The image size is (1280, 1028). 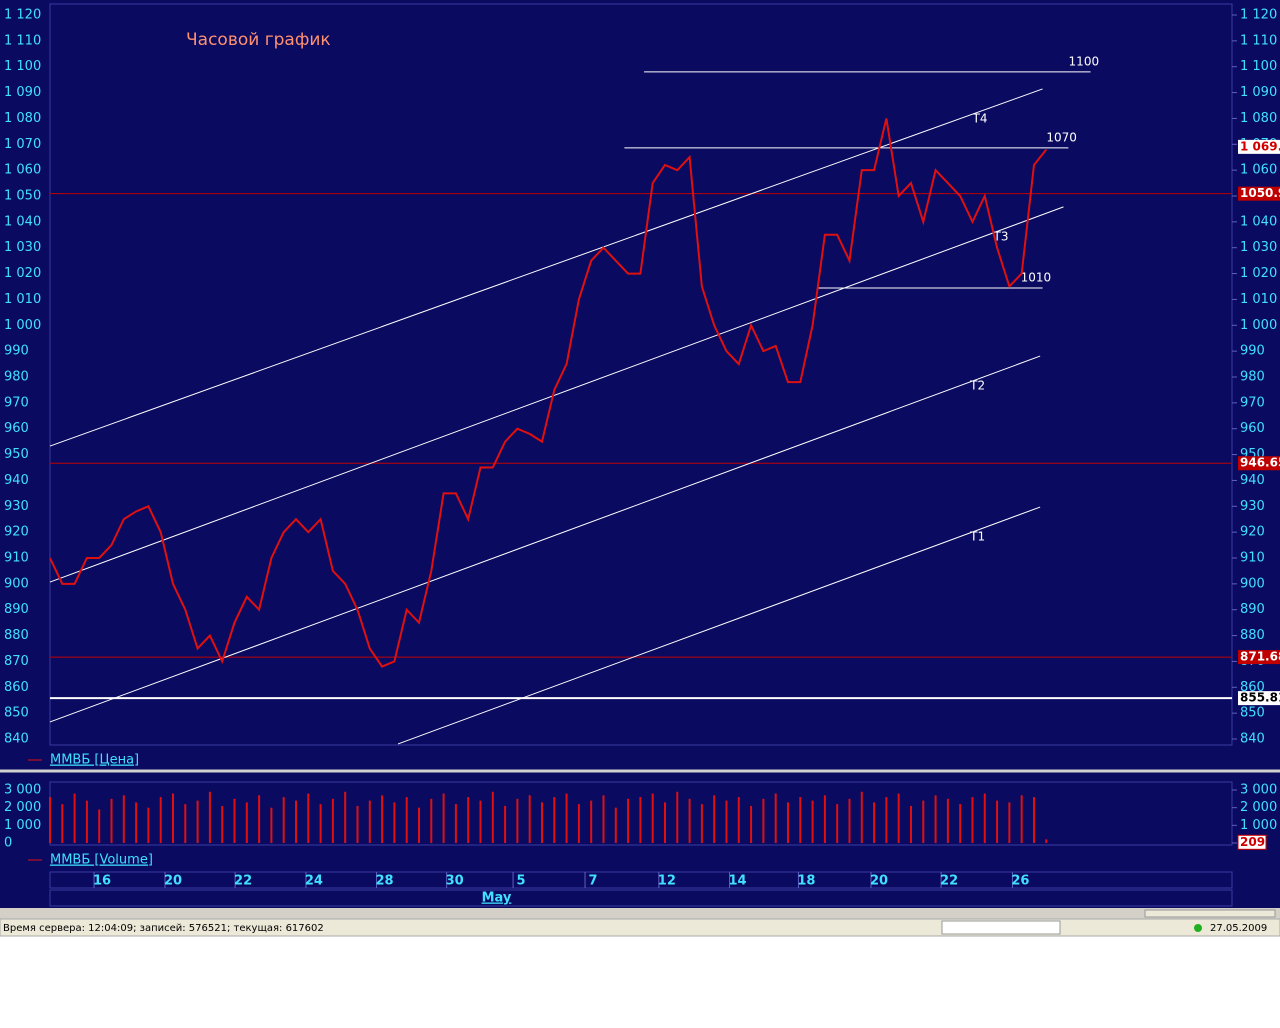 I want to click on level-label: 1050.9, so click(x=1260, y=193).